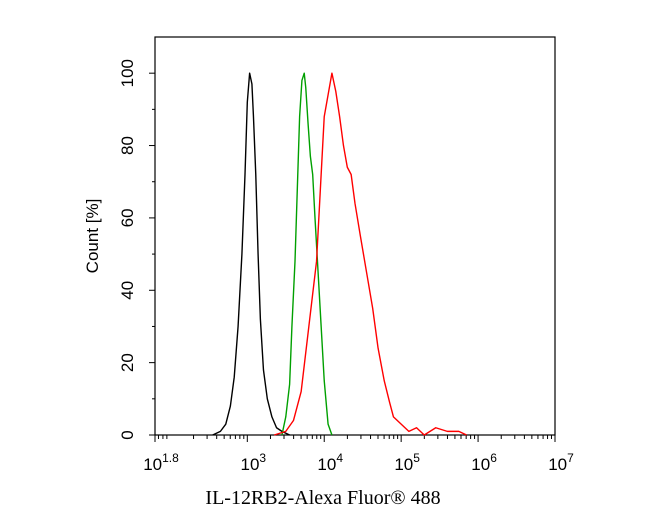 The image size is (650, 520). What do you see at coordinates (330, 462) in the screenshot?
I see `x-tick-label: 10⁴` at bounding box center [330, 462].